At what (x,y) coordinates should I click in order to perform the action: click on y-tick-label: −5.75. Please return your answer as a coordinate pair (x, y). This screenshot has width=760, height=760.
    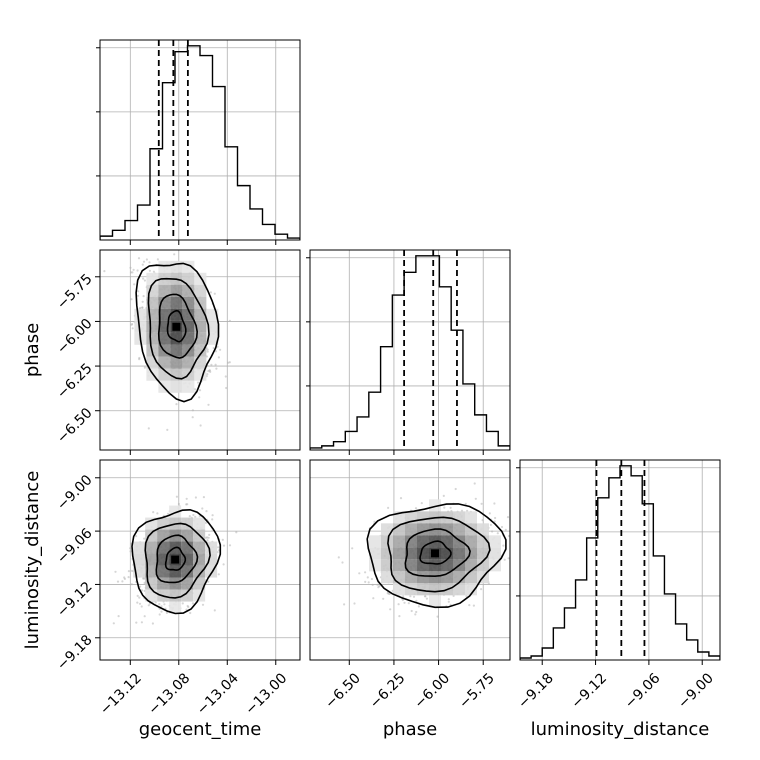
    Looking at the image, I should click on (75, 292).